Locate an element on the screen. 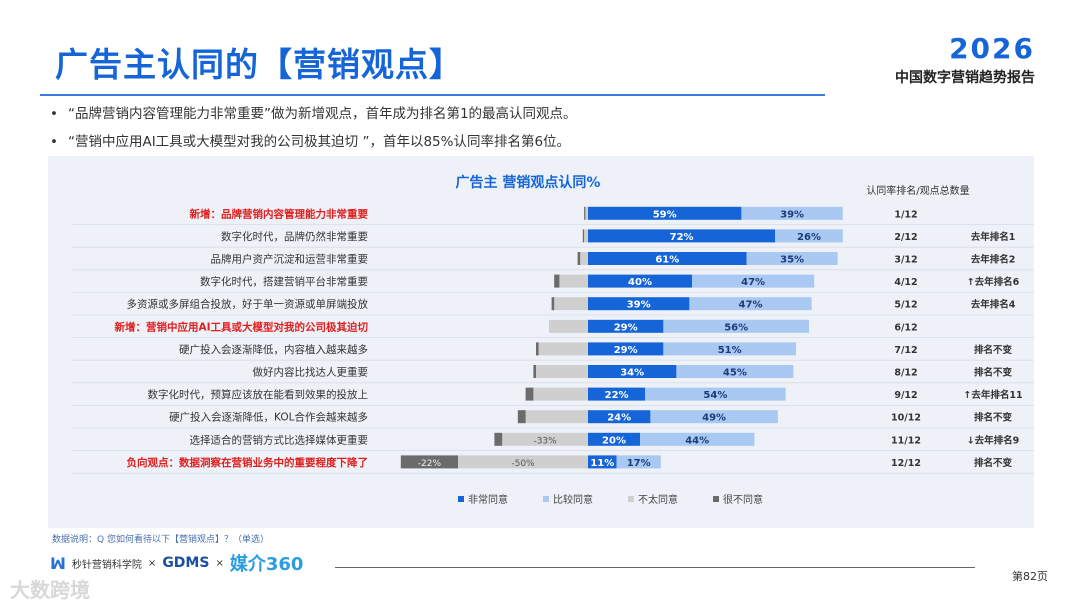  page-number: 第82页 is located at coordinates (1030, 576).